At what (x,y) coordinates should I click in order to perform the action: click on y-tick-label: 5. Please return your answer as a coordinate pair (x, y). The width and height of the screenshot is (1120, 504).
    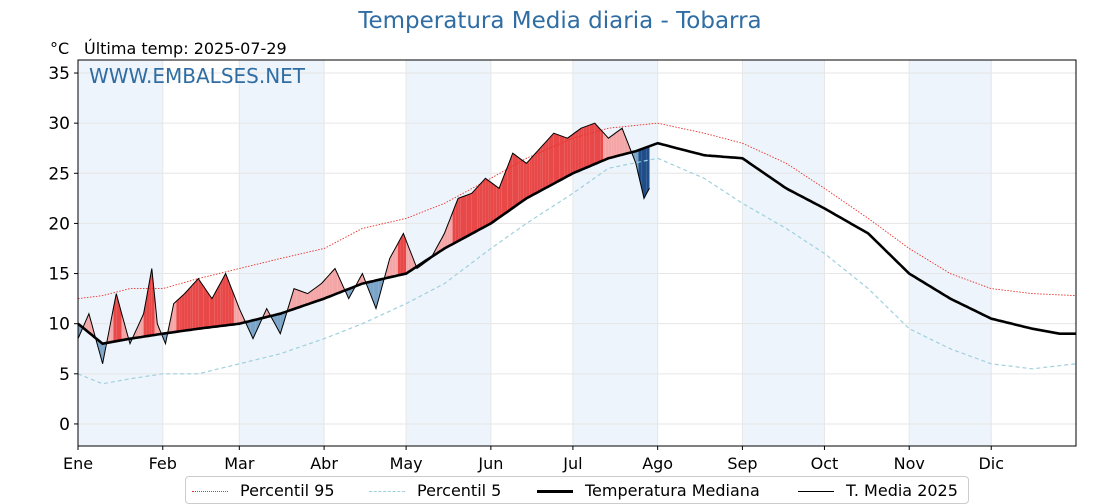
    Looking at the image, I should click on (64, 375).